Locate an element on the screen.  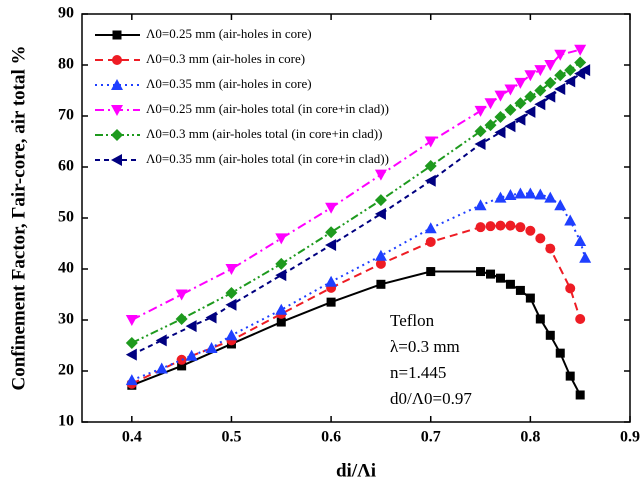
x-tick-label: 0.5 is located at coordinates (231, 437).